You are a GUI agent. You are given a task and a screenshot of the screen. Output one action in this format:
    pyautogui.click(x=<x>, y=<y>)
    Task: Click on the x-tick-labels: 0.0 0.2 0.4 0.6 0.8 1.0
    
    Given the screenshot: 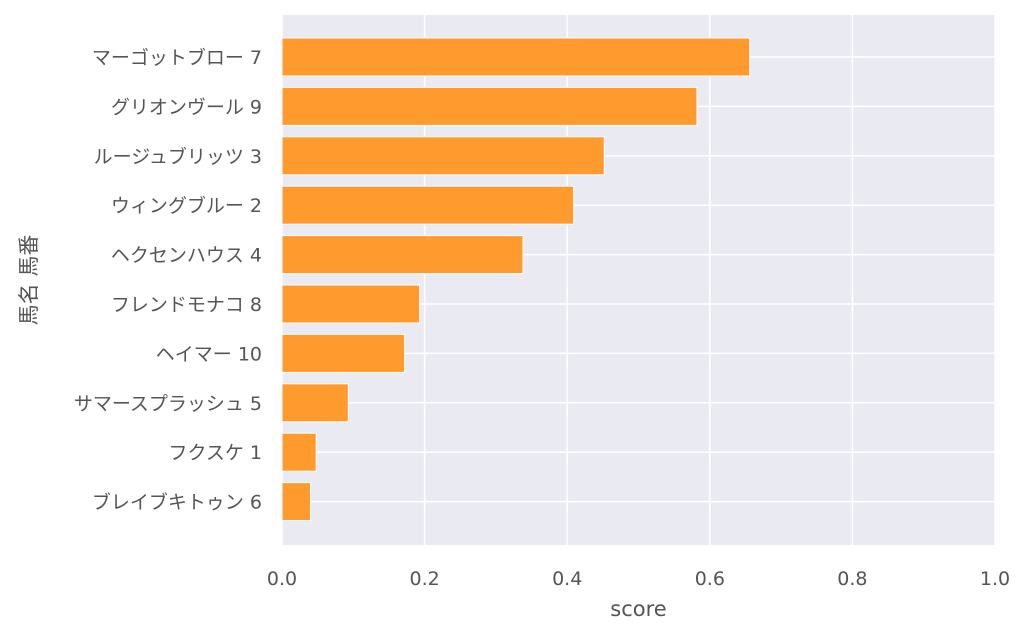 What is the action you would take?
    pyautogui.click(x=638, y=579)
    